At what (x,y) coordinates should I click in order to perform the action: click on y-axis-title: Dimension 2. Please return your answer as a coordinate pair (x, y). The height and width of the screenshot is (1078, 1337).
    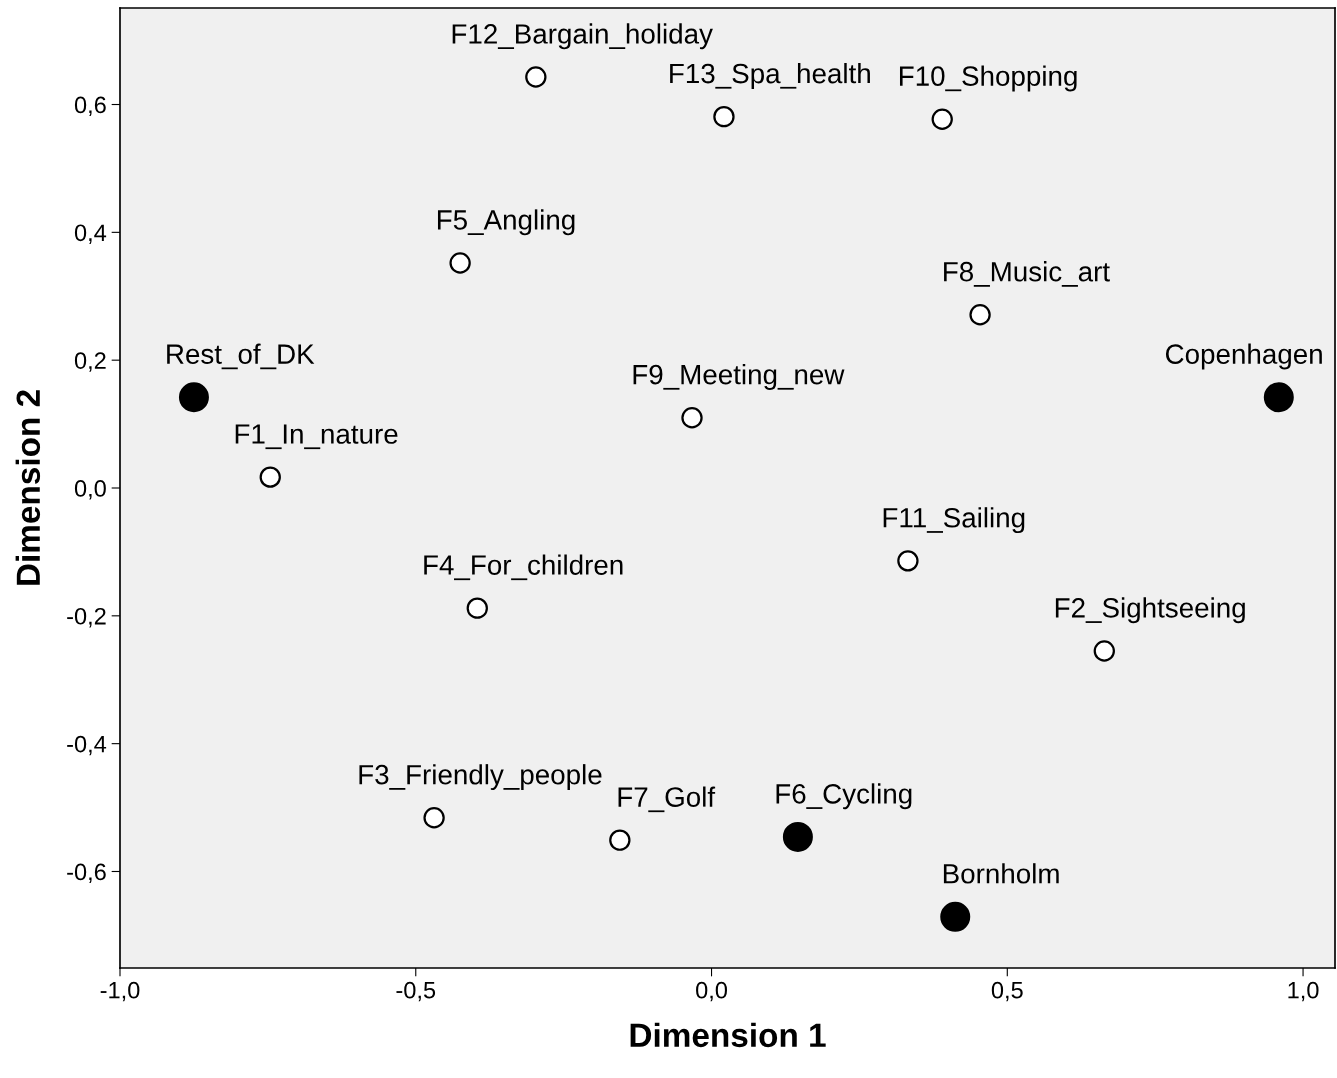
    Looking at the image, I should click on (28, 487).